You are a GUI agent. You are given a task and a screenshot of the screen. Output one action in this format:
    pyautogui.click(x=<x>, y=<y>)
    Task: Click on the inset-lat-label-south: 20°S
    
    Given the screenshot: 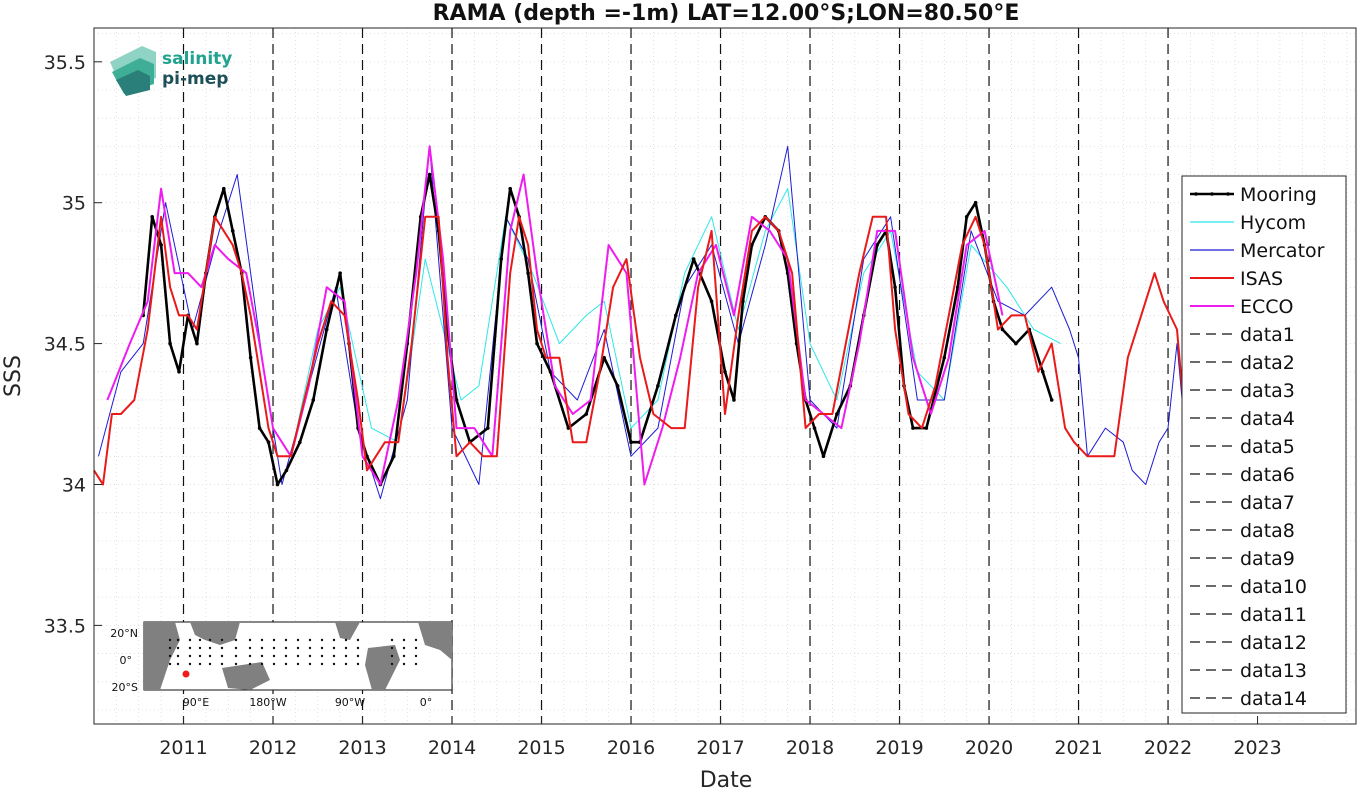 What is the action you would take?
    pyautogui.click(x=125, y=687)
    